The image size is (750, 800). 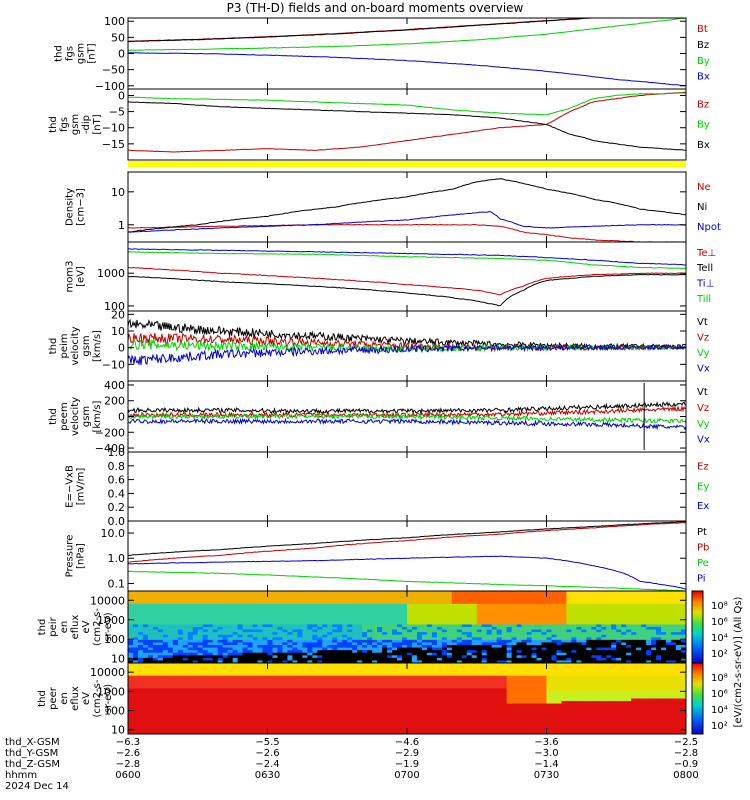 I want to click on panel-7: 1.00.80.60.40.20.0 E=−VxB [mV/m] Ez Ey Ex, so click(x=387, y=487).